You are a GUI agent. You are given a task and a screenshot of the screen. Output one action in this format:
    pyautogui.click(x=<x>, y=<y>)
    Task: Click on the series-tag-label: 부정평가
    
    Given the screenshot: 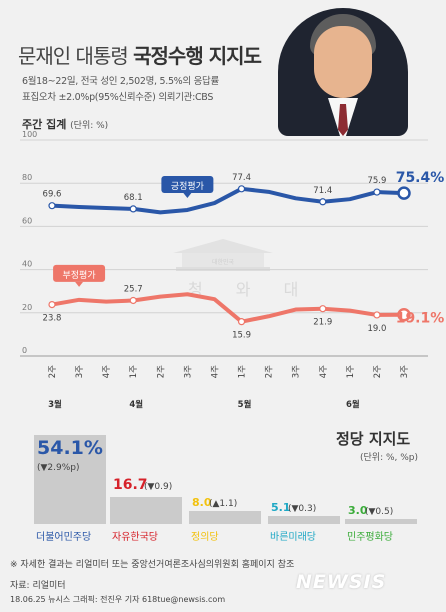 What is the action you would take?
    pyautogui.click(x=79, y=275)
    